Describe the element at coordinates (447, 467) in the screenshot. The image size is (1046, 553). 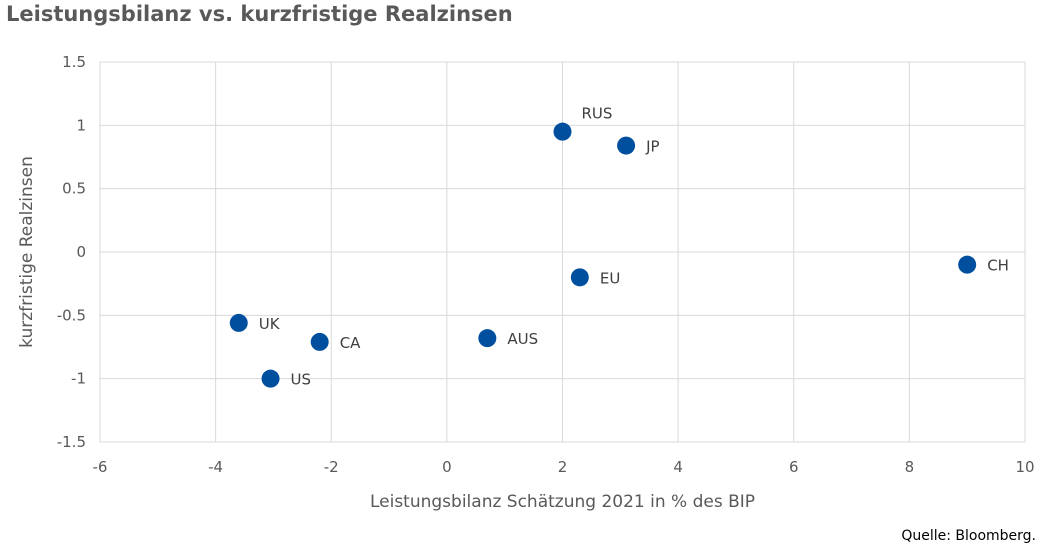
I see `x-tick-label: 0` at that location.